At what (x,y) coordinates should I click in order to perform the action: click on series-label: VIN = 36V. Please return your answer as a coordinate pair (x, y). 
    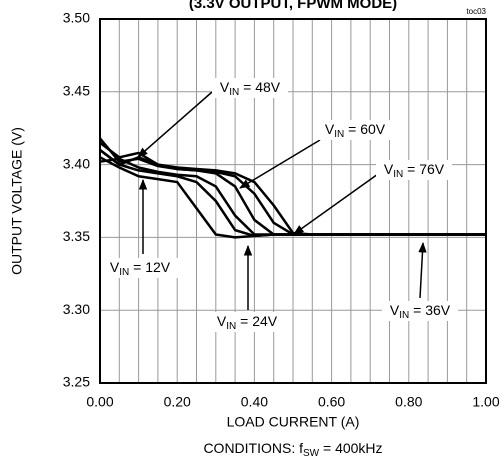
    Looking at the image, I should click on (420, 311).